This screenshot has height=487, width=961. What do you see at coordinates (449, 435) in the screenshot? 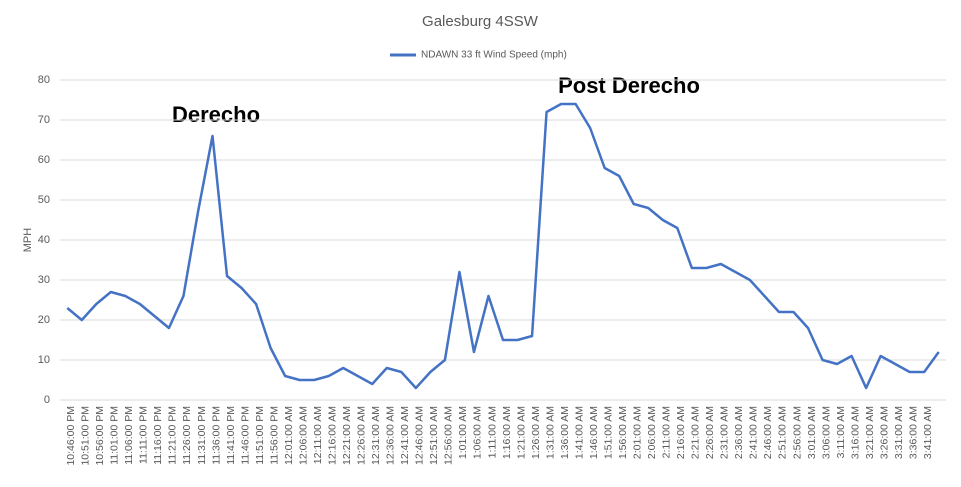
I see `x-tick-label: 12:56:00 AM` at bounding box center [449, 435].